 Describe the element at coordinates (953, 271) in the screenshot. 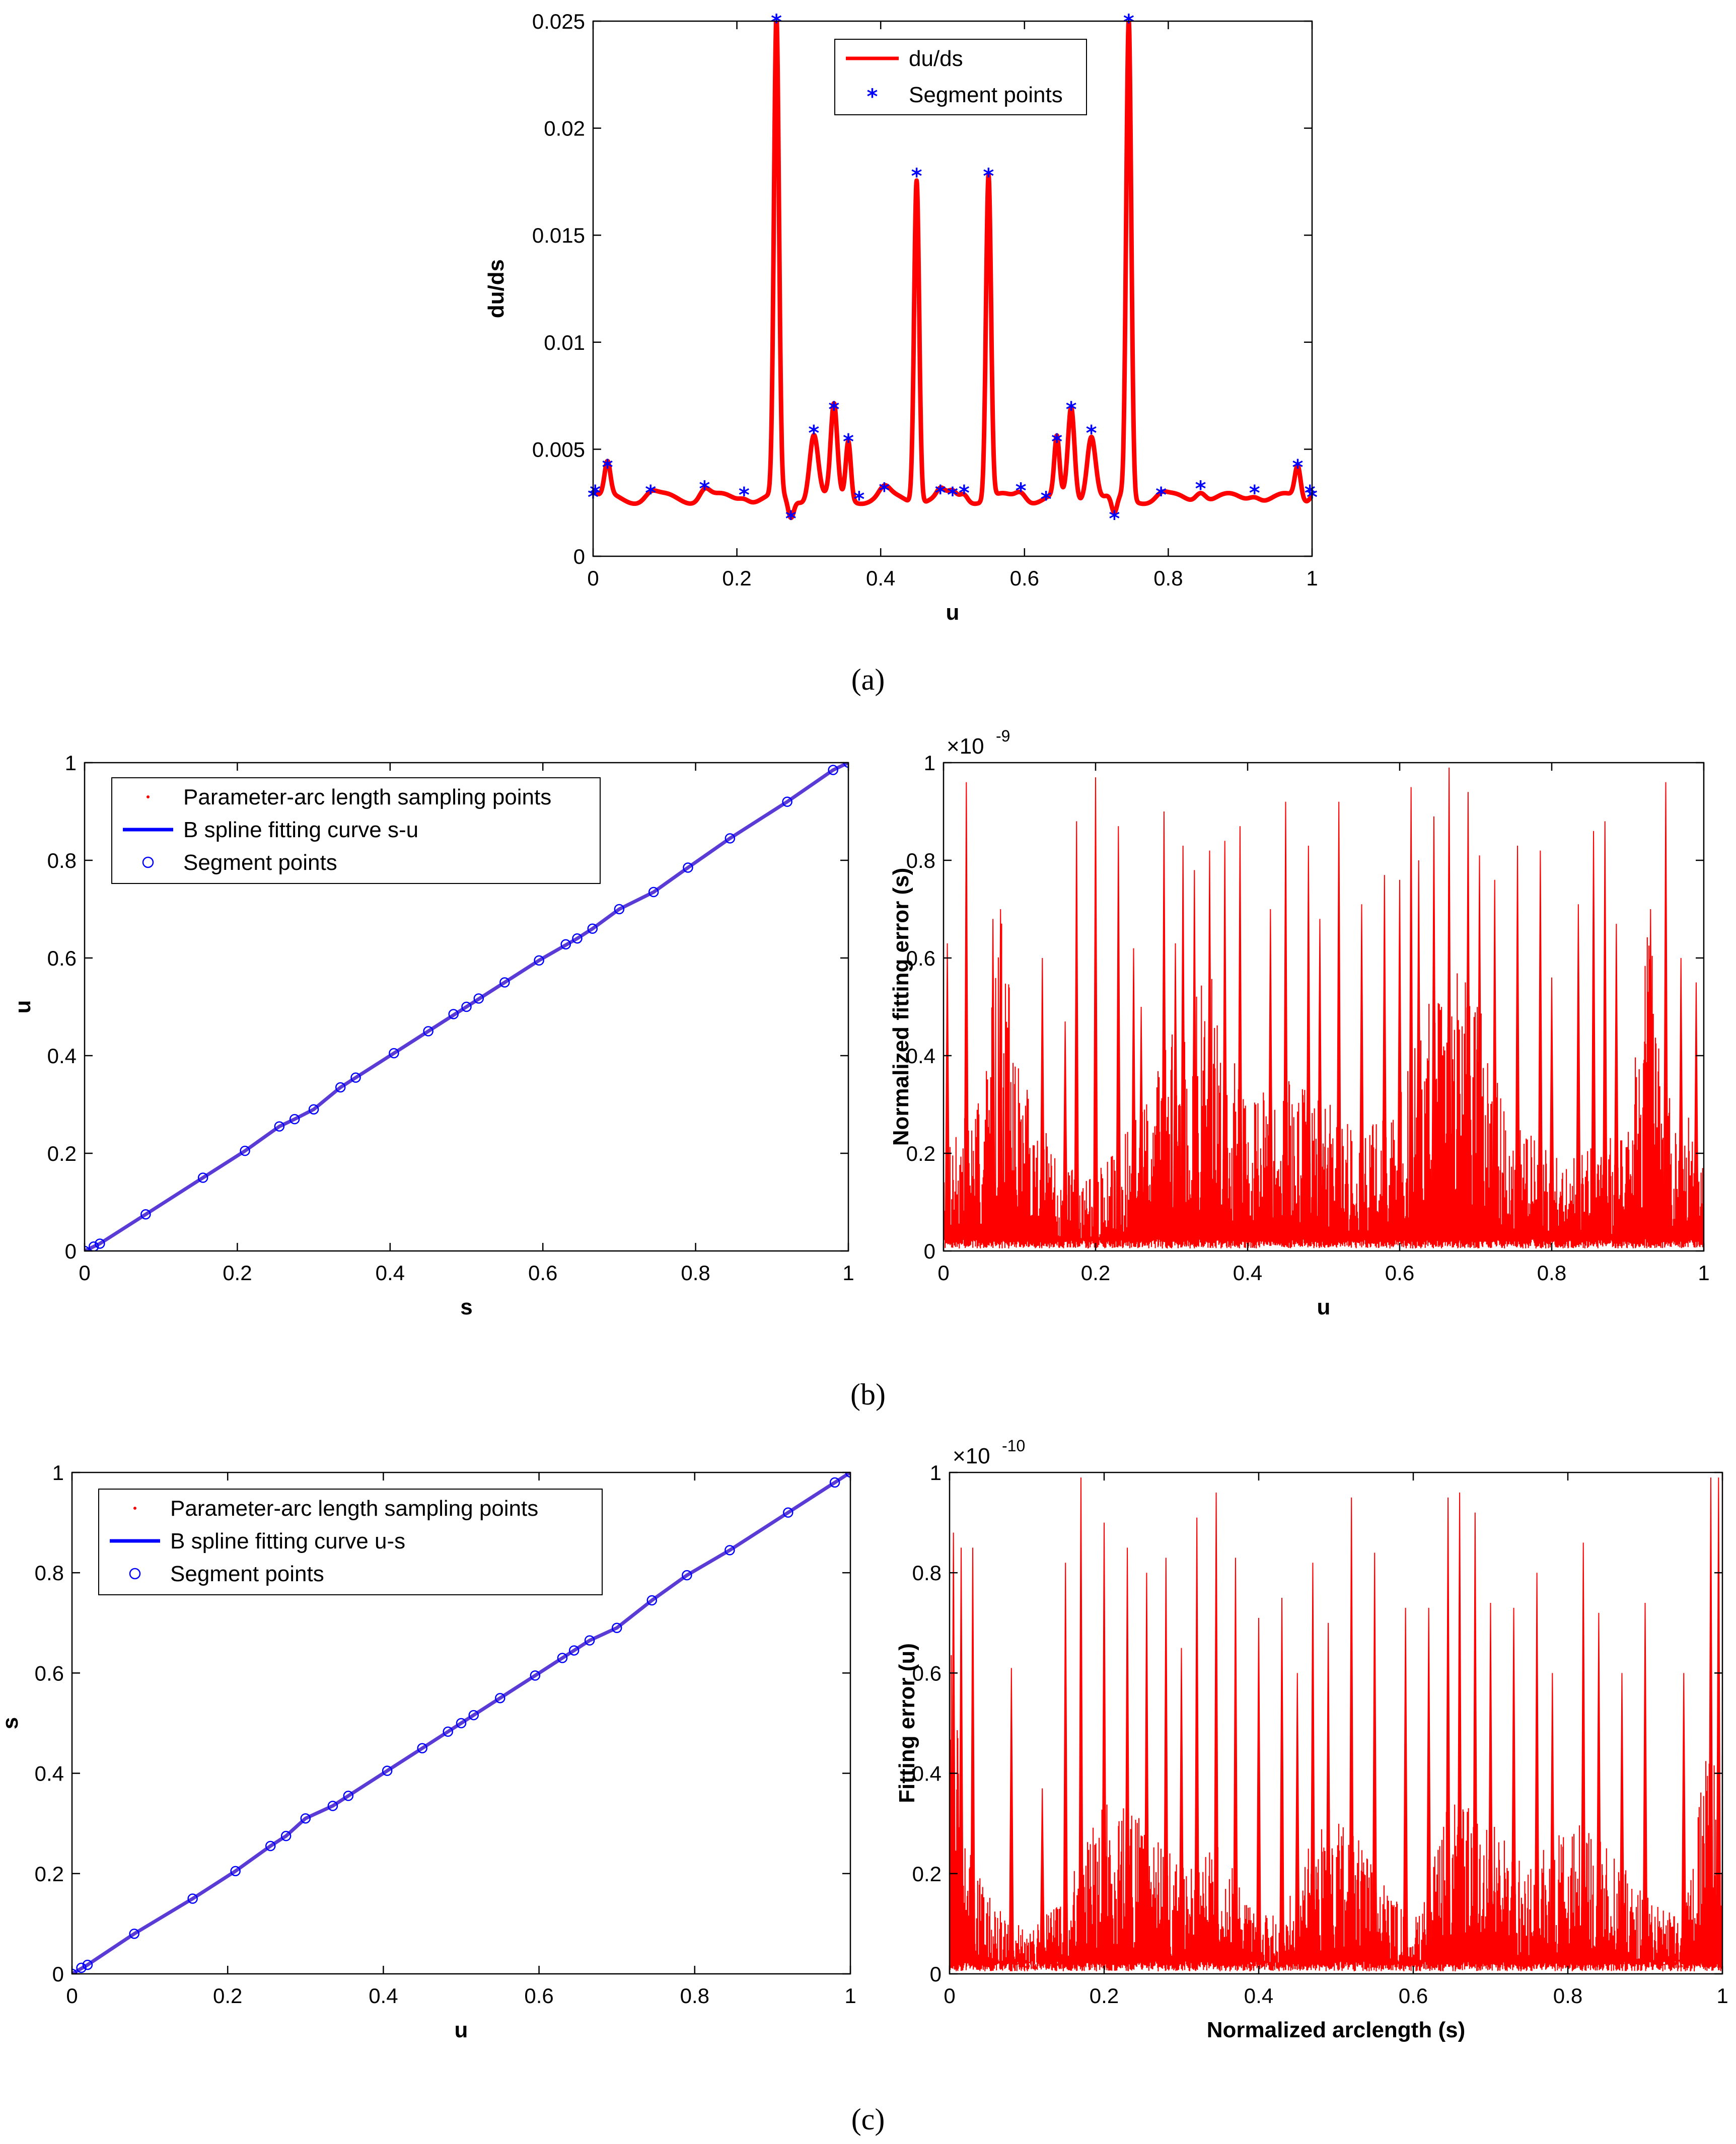

I see `series-layer` at that location.